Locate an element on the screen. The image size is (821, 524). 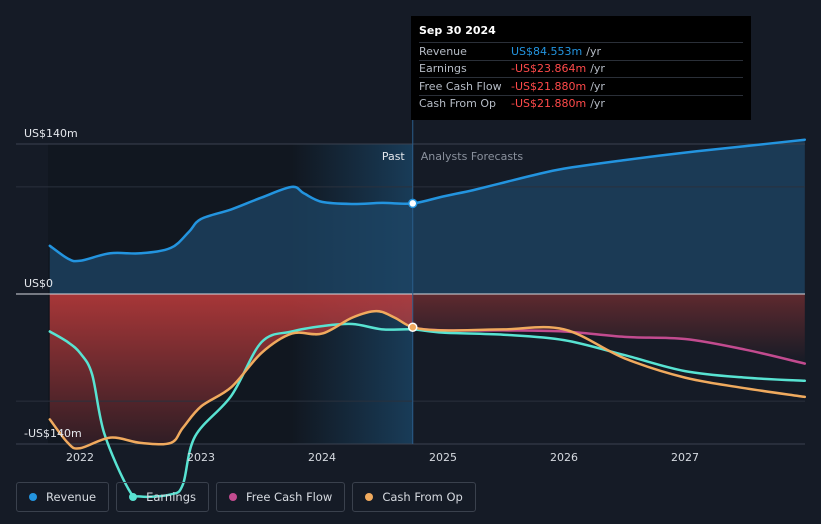
legend-item-free-cash-flow: Free Cash Flow is located at coordinates (281, 497).